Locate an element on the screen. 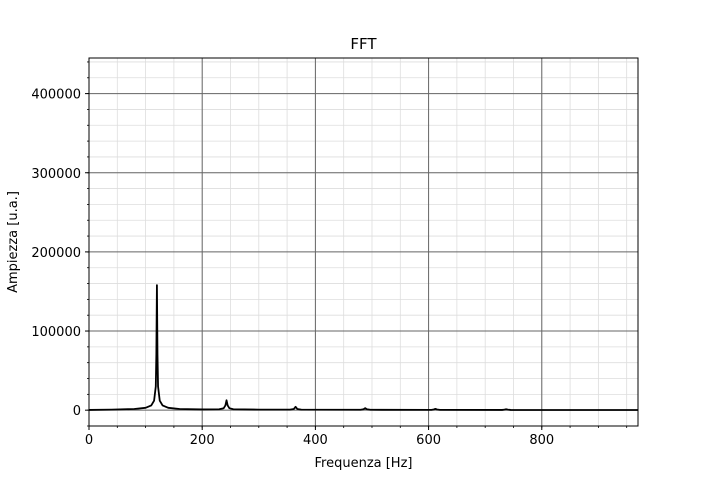  x-tick-label: 800 is located at coordinates (541, 440).